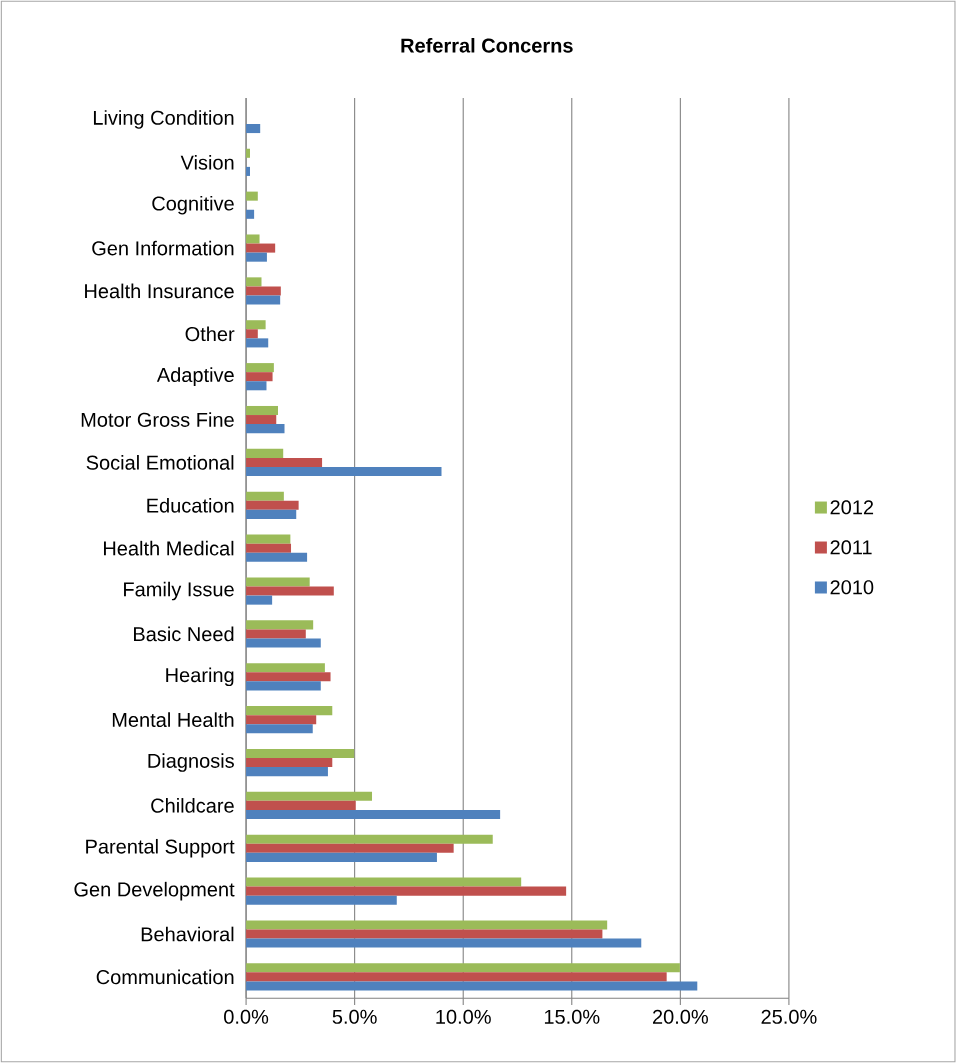  Describe the element at coordinates (183, 634) in the screenshot. I see `y-tick-label: Basic Need` at that location.